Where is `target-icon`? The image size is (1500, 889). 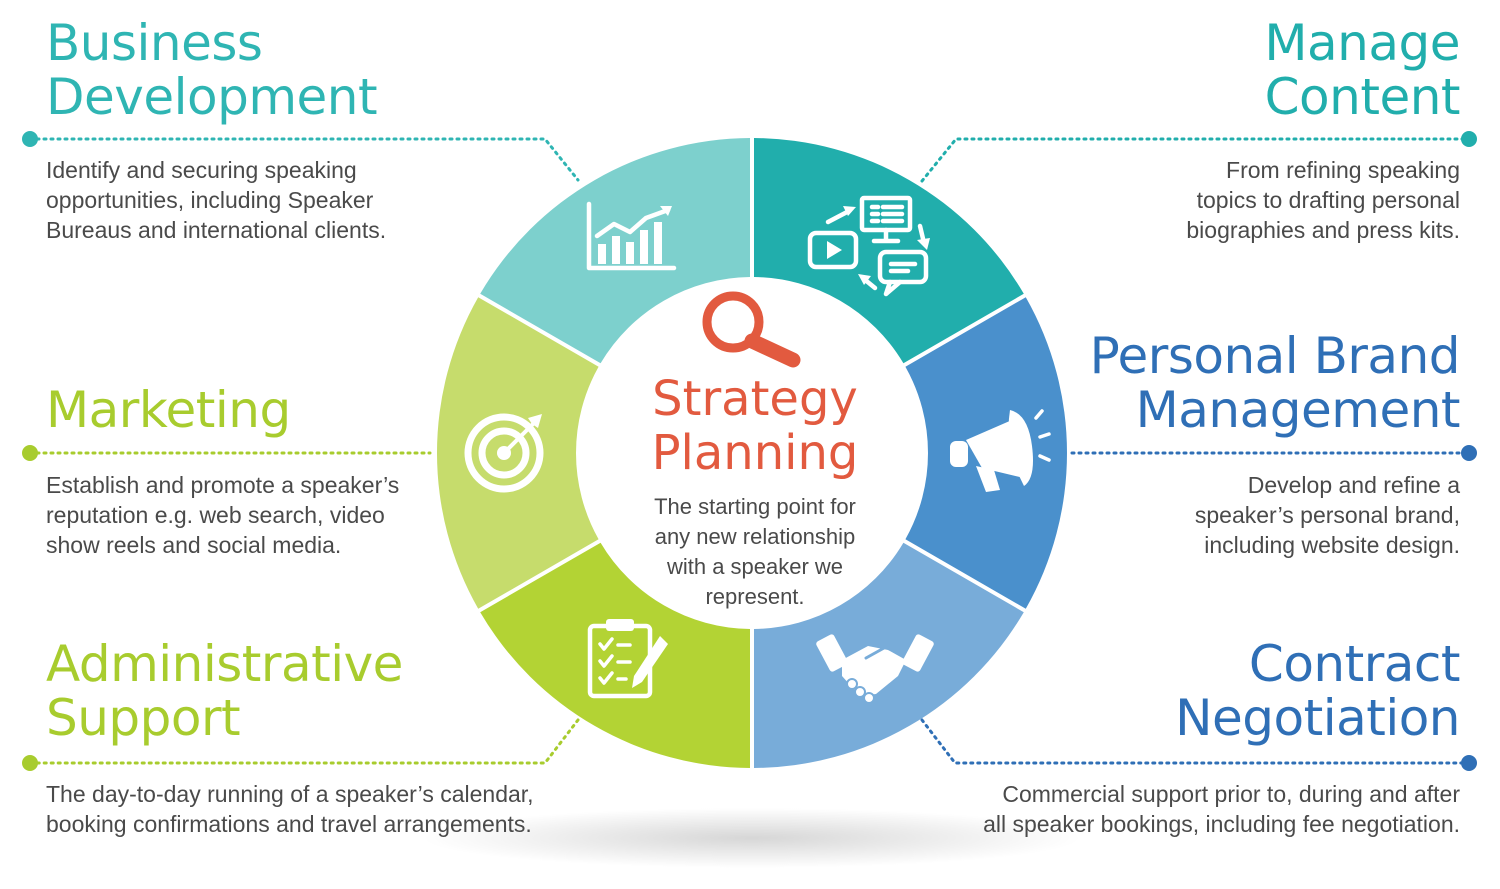 target-icon is located at coordinates (504, 453).